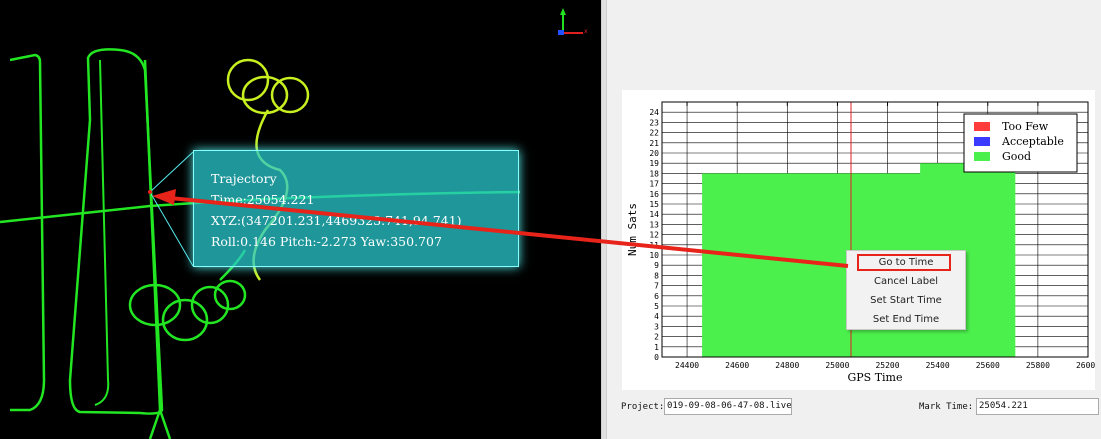  What do you see at coordinates (787, 365) in the screenshot?
I see `x-tick-label: 24800` at bounding box center [787, 365].